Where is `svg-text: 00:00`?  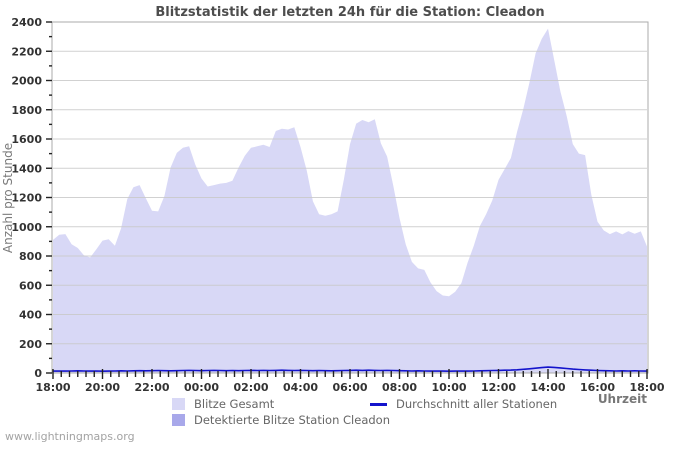 svg-text: 00:00 is located at coordinates (201, 387).